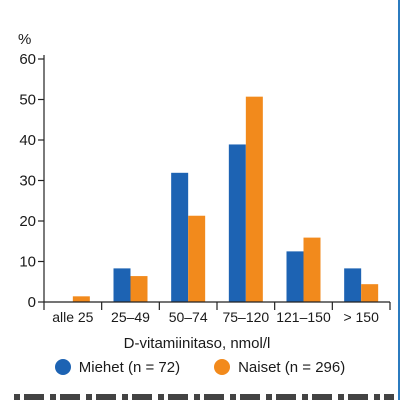 The image size is (400, 400). I want to click on y-tick-label: 30, so click(27, 181).